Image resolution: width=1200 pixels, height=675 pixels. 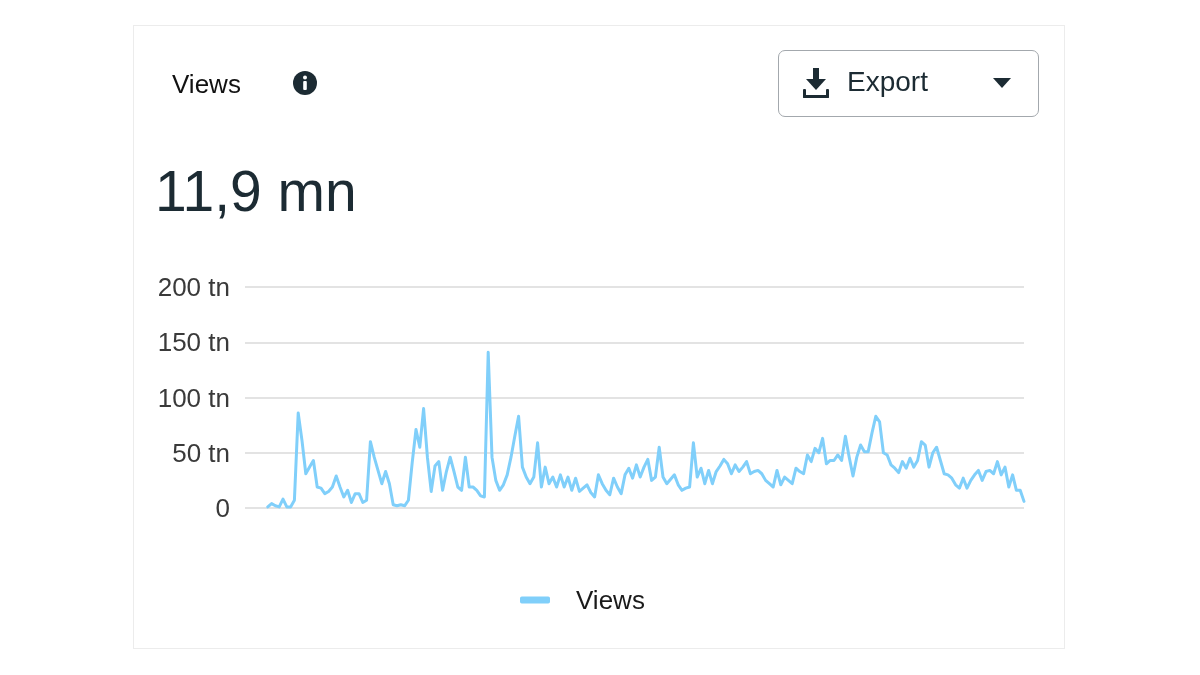 I want to click on y-tick-label: 50 tn, so click(x=201, y=452).